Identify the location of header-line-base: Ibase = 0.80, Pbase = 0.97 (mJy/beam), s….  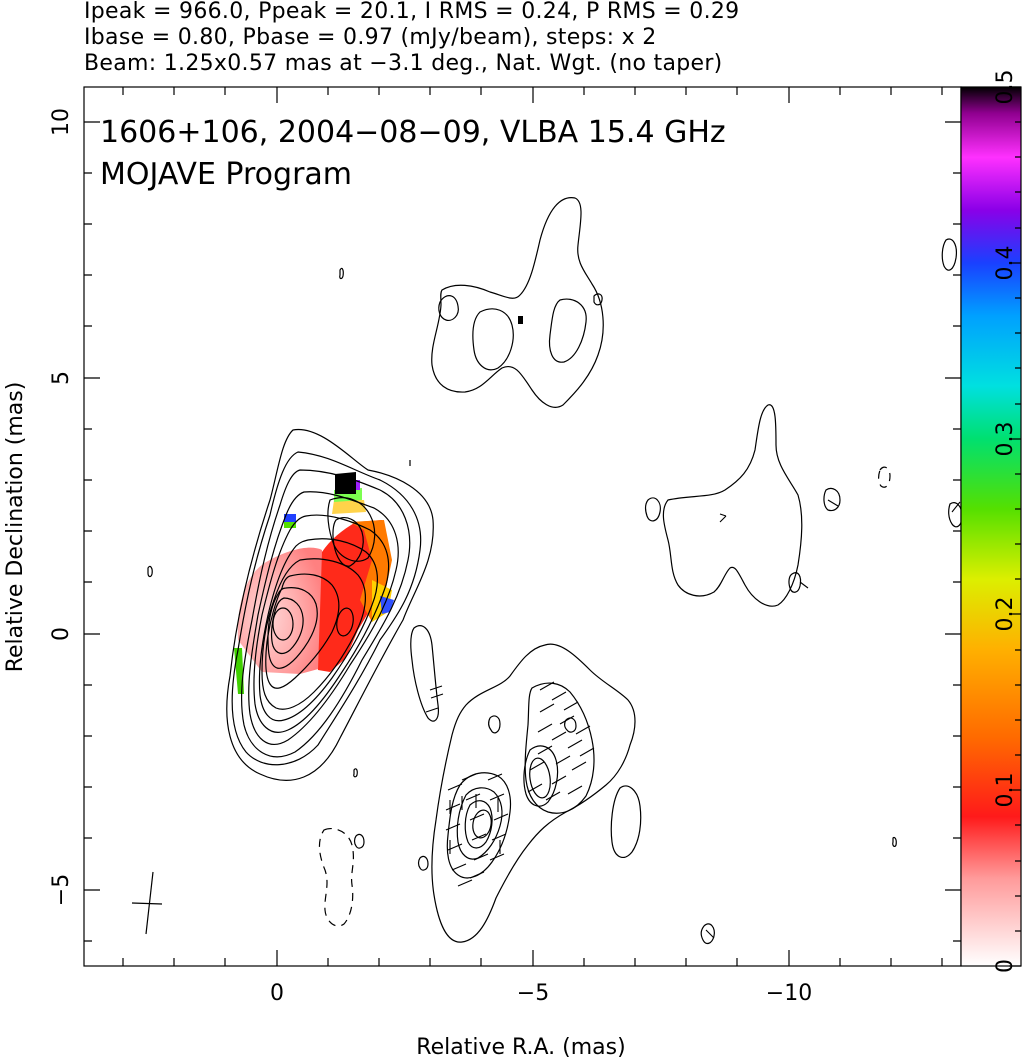
(370, 37).